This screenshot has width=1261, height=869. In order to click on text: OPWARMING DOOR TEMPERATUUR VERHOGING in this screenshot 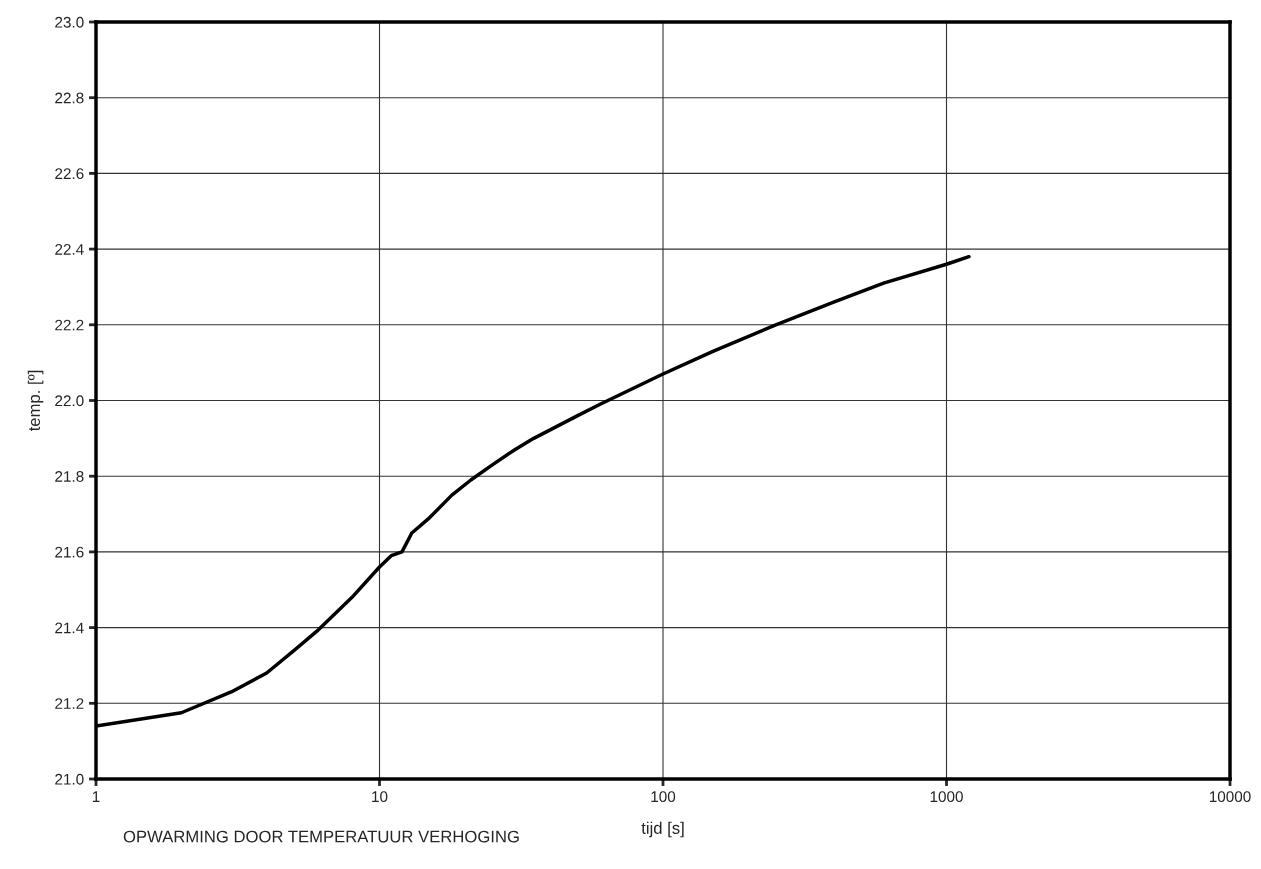, I will do `click(321, 836)`.